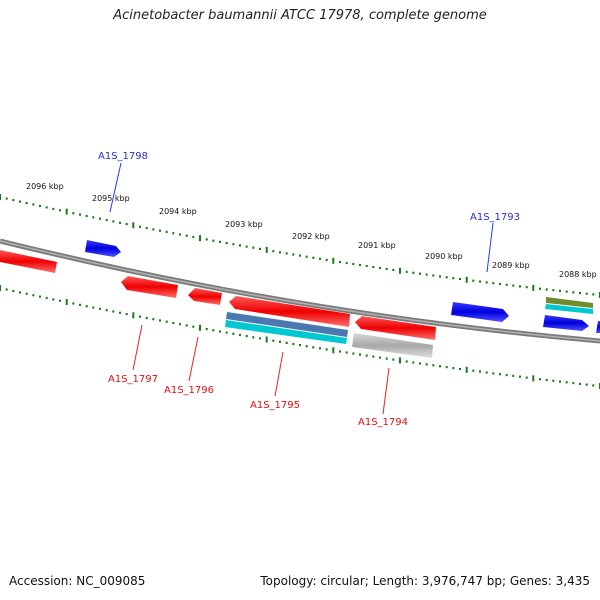 The height and width of the screenshot is (600, 600). I want to click on feature-gray, so click(392, 345).